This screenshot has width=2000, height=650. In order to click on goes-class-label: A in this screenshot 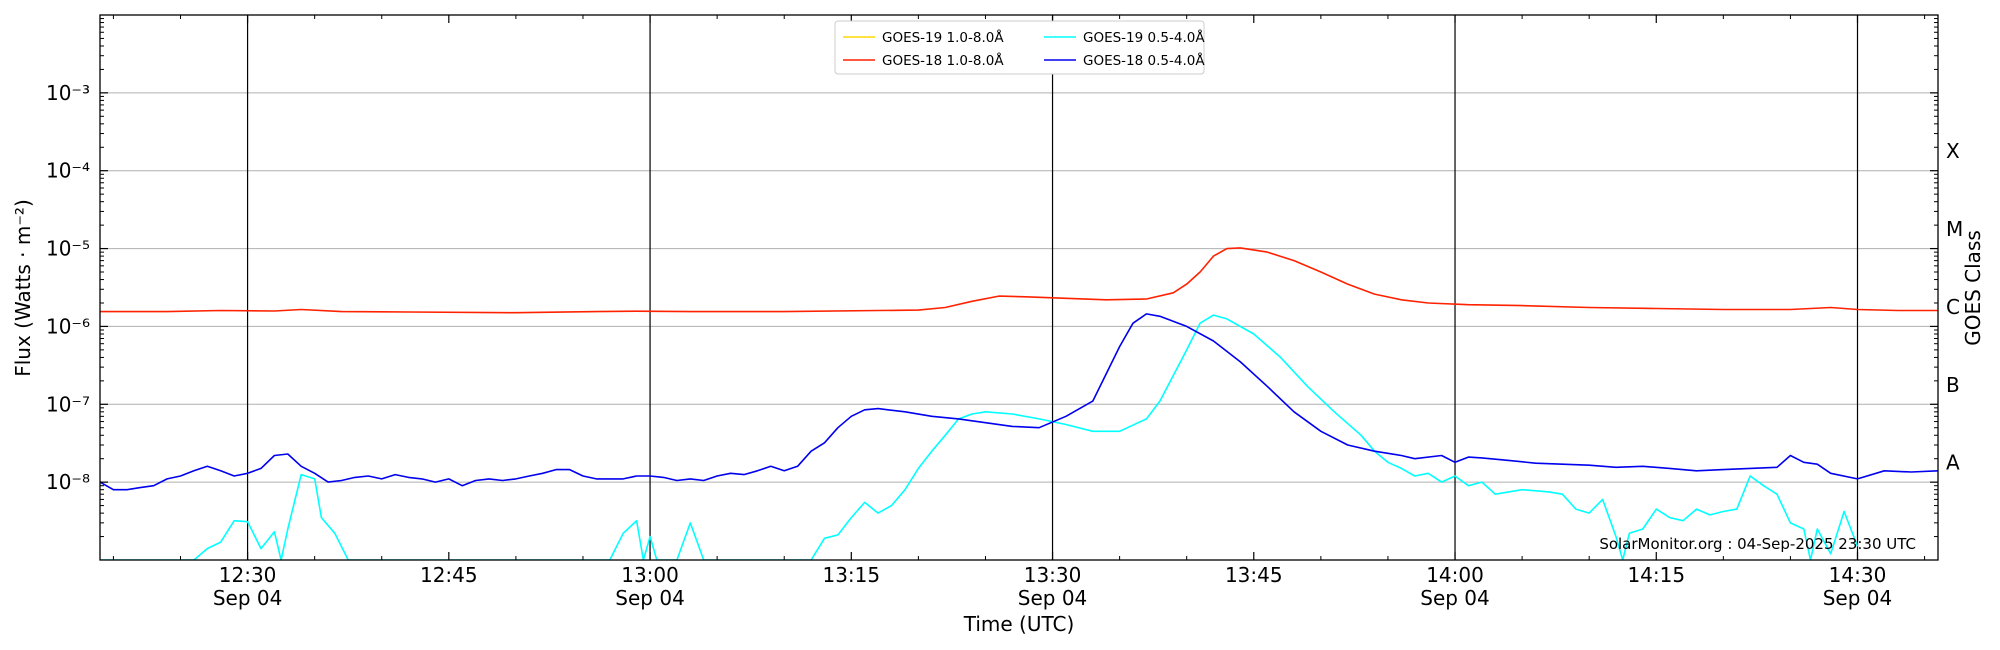, I will do `click(1953, 463)`.